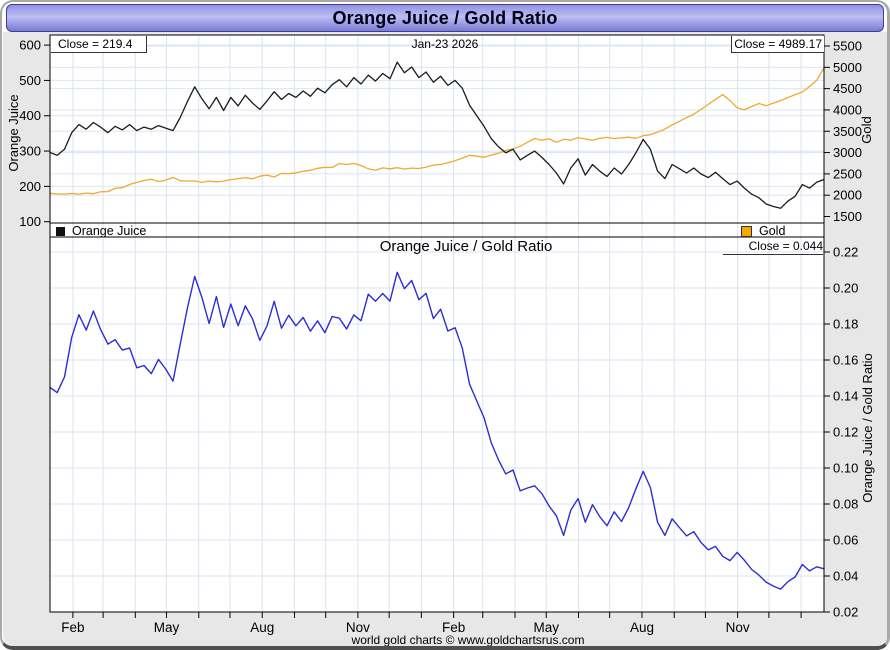 This screenshot has width=890, height=650. What do you see at coordinates (30, 80) in the screenshot?
I see `svg-text: 500` at bounding box center [30, 80].